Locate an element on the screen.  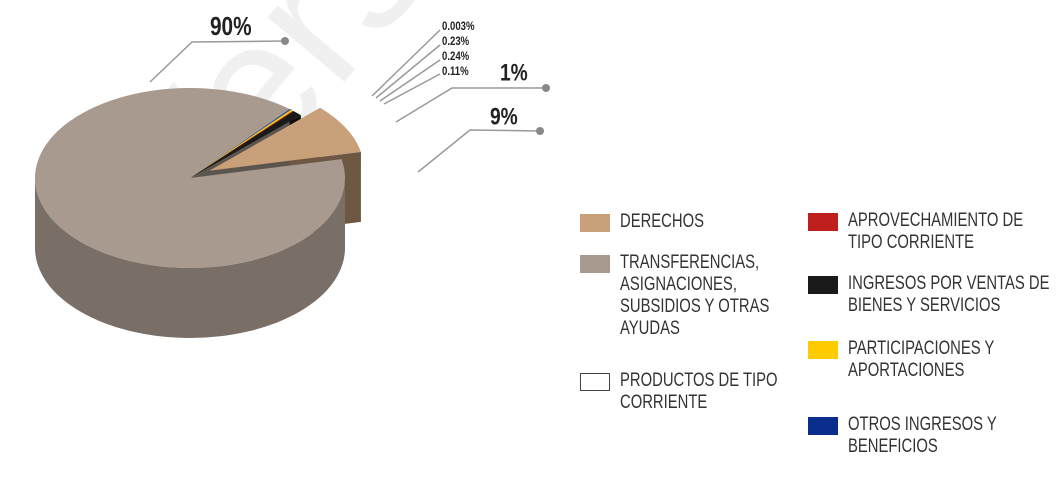
legend-item: OTROS INGRESOS Y BENEFICIOS is located at coordinates (932, 436).